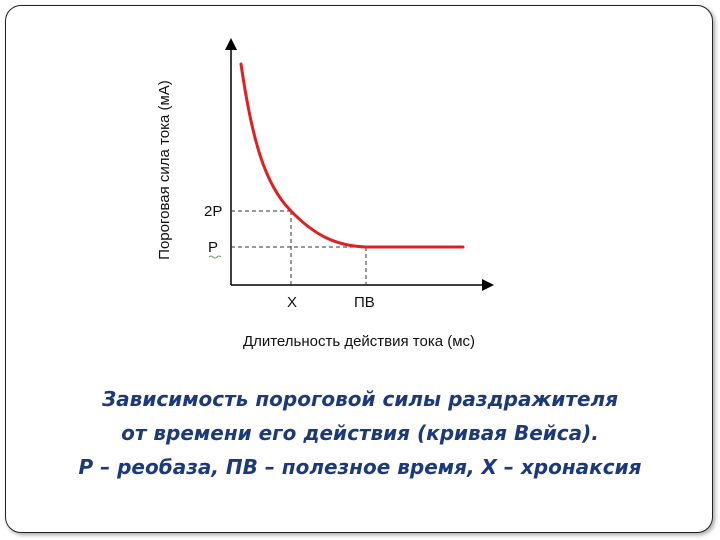 Image resolution: width=720 pixels, height=540 pixels. What do you see at coordinates (360, 399) in the screenshot?
I see `caption-line-1: Зависимость пороговой силы раздражителя` at bounding box center [360, 399].